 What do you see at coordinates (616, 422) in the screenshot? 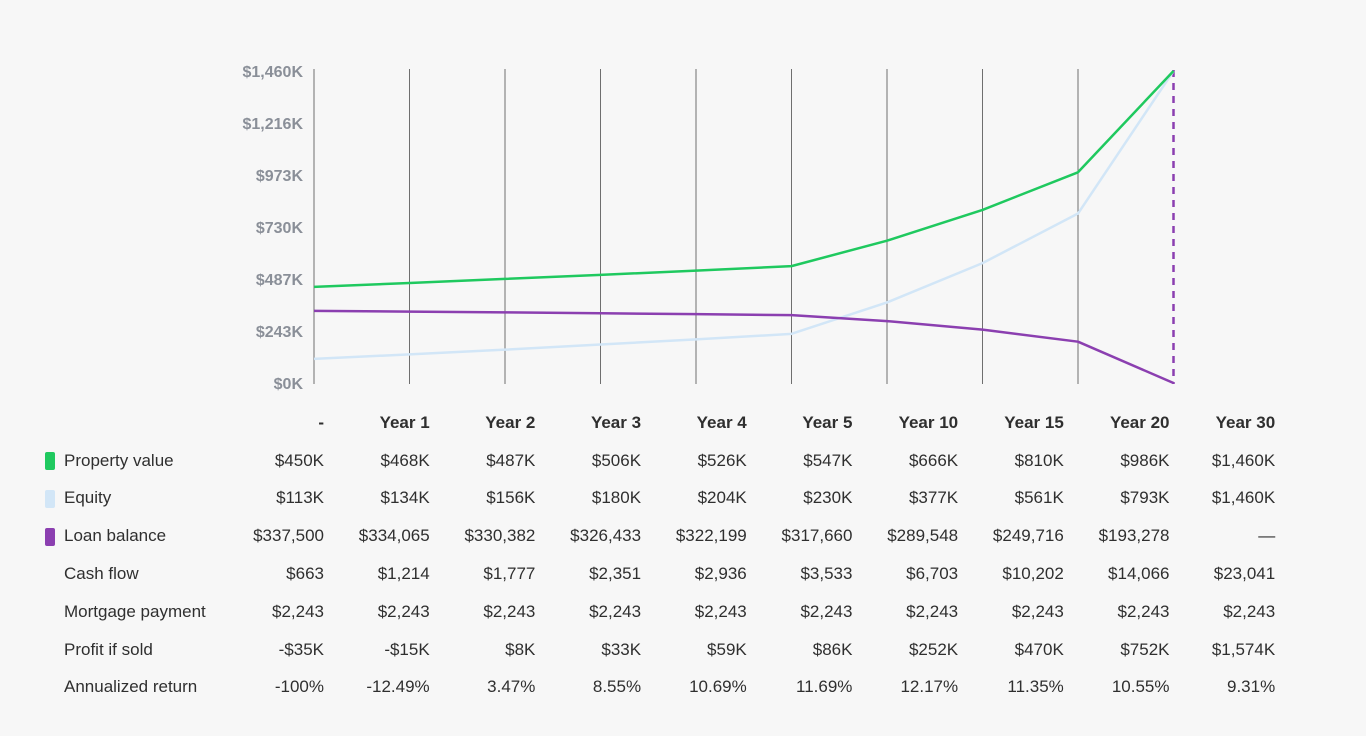
I see `x-tick-label: Year 3` at bounding box center [616, 422].